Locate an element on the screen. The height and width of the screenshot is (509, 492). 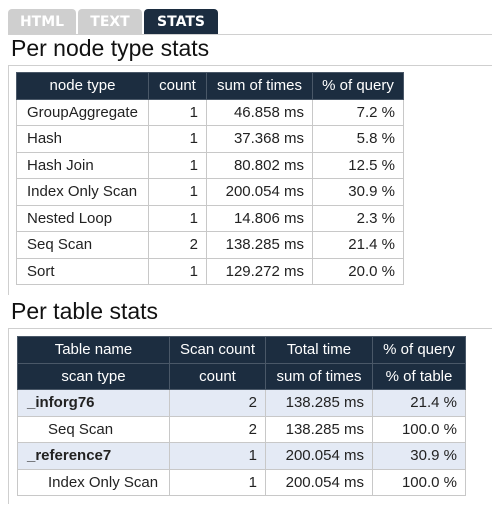
cell-percent: 12.5 % is located at coordinates (358, 165).